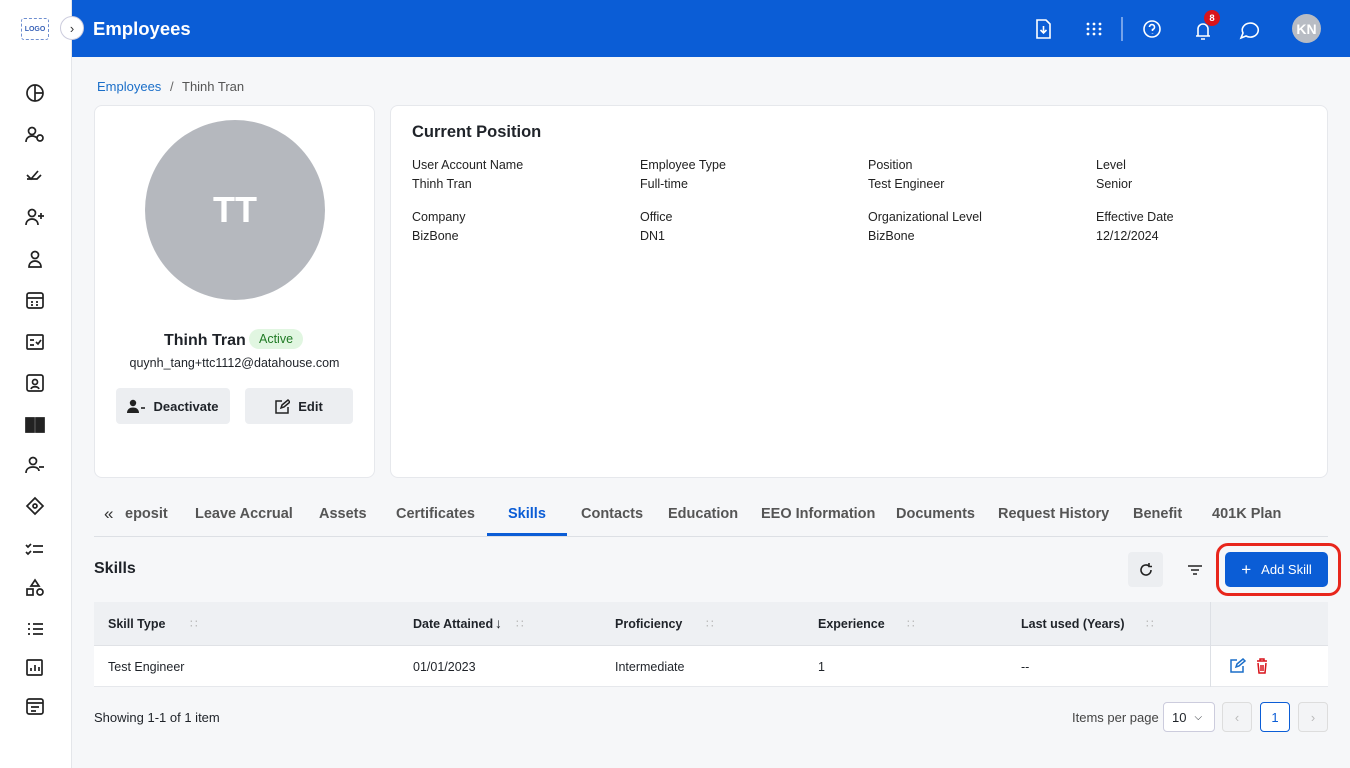 Image resolution: width=1350 pixels, height=768 pixels. Describe the element at coordinates (906, 184) in the screenshot. I see `field-value: Test Engineer` at that location.